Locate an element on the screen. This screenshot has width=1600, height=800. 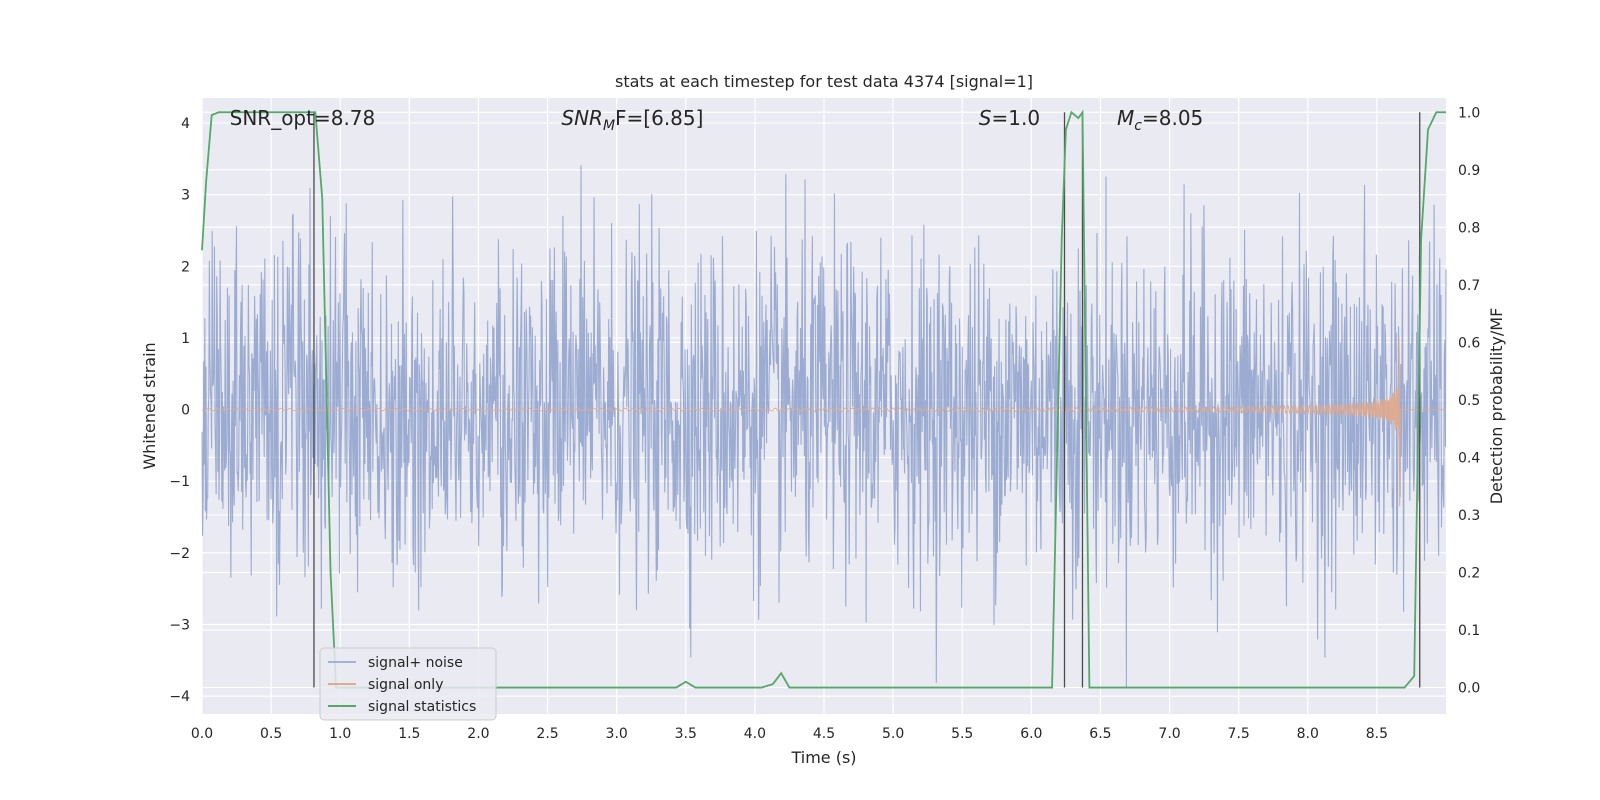
x-tick-label: 3.5 is located at coordinates (686, 734).